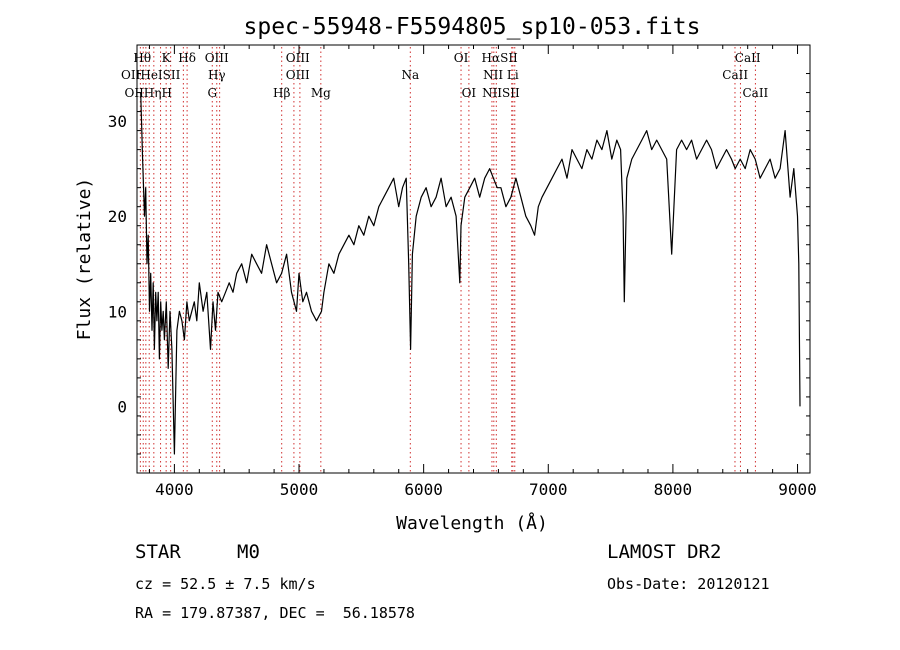  I want to click on line-label-17: Mg, so click(321, 93).